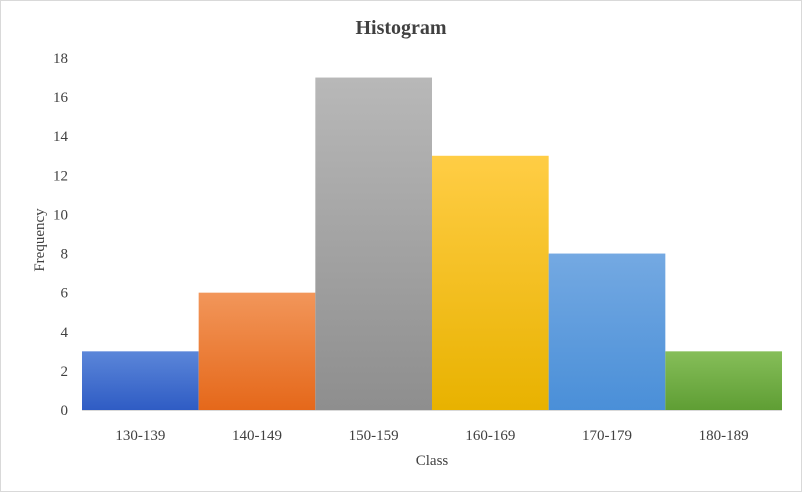  Describe the element at coordinates (400, 28) in the screenshot. I see `chart-title: Histogram` at that location.